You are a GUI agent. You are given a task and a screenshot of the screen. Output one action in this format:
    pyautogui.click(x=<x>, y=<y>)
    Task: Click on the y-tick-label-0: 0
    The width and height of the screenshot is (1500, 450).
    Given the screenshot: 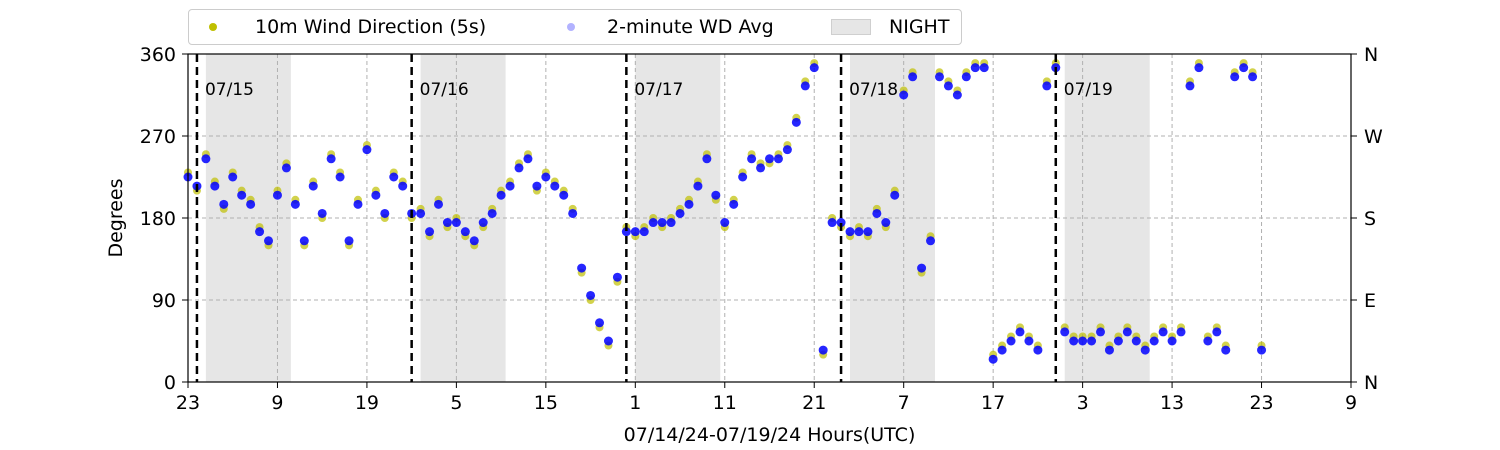 What is the action you would take?
    pyautogui.click(x=170, y=383)
    